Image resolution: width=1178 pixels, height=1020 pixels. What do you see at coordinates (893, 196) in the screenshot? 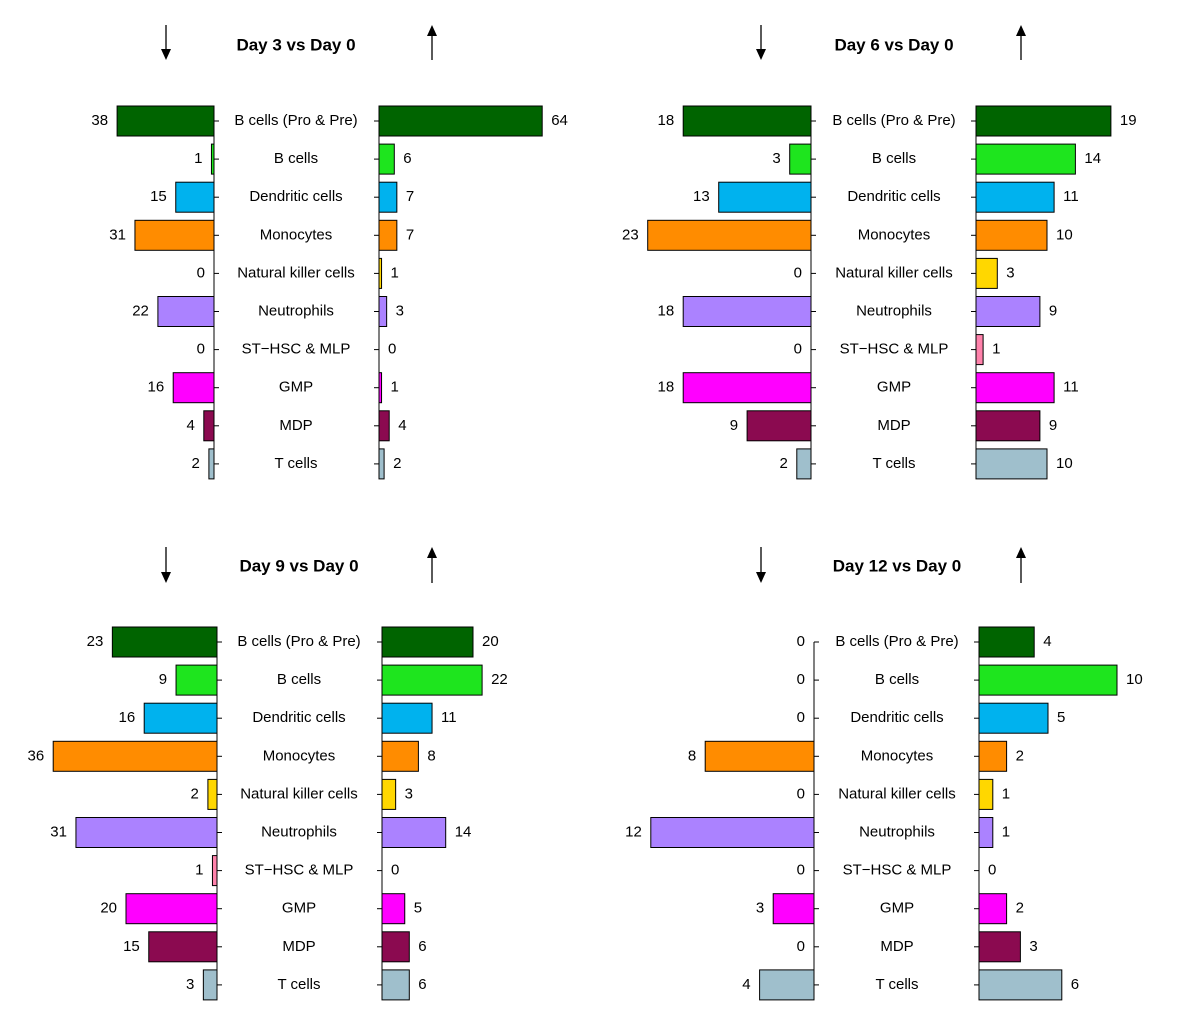
I see `category-label: Dendritic cells` at bounding box center [893, 196].